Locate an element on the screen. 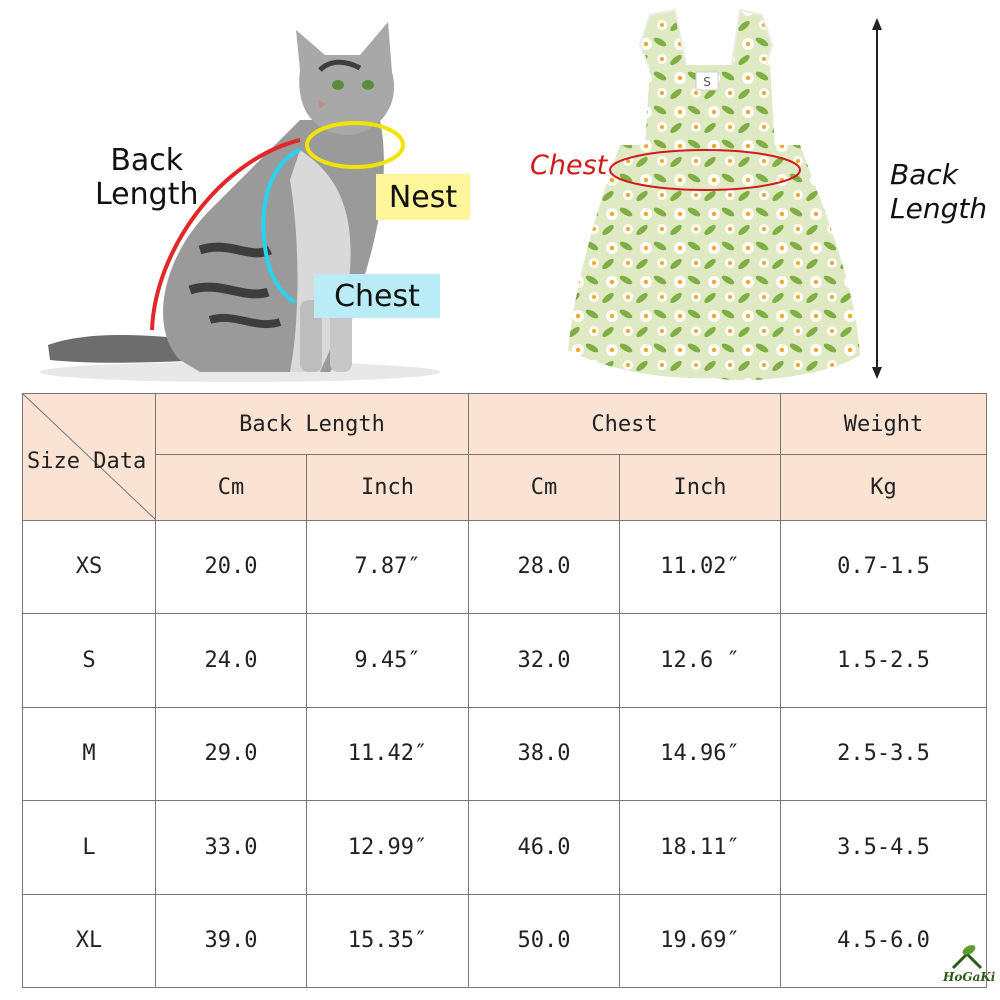  unit-chest-cm: Cm is located at coordinates (544, 487).